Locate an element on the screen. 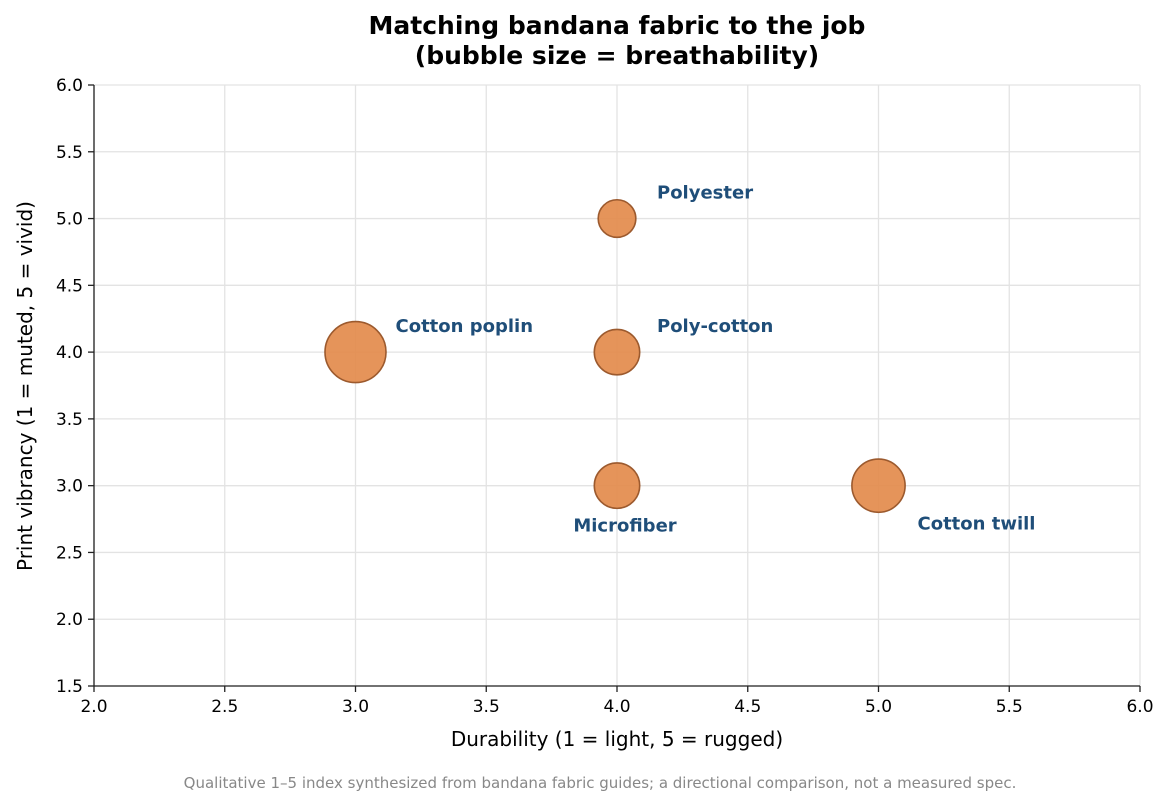  y-tick-label: 6.0 is located at coordinates (69, 86).